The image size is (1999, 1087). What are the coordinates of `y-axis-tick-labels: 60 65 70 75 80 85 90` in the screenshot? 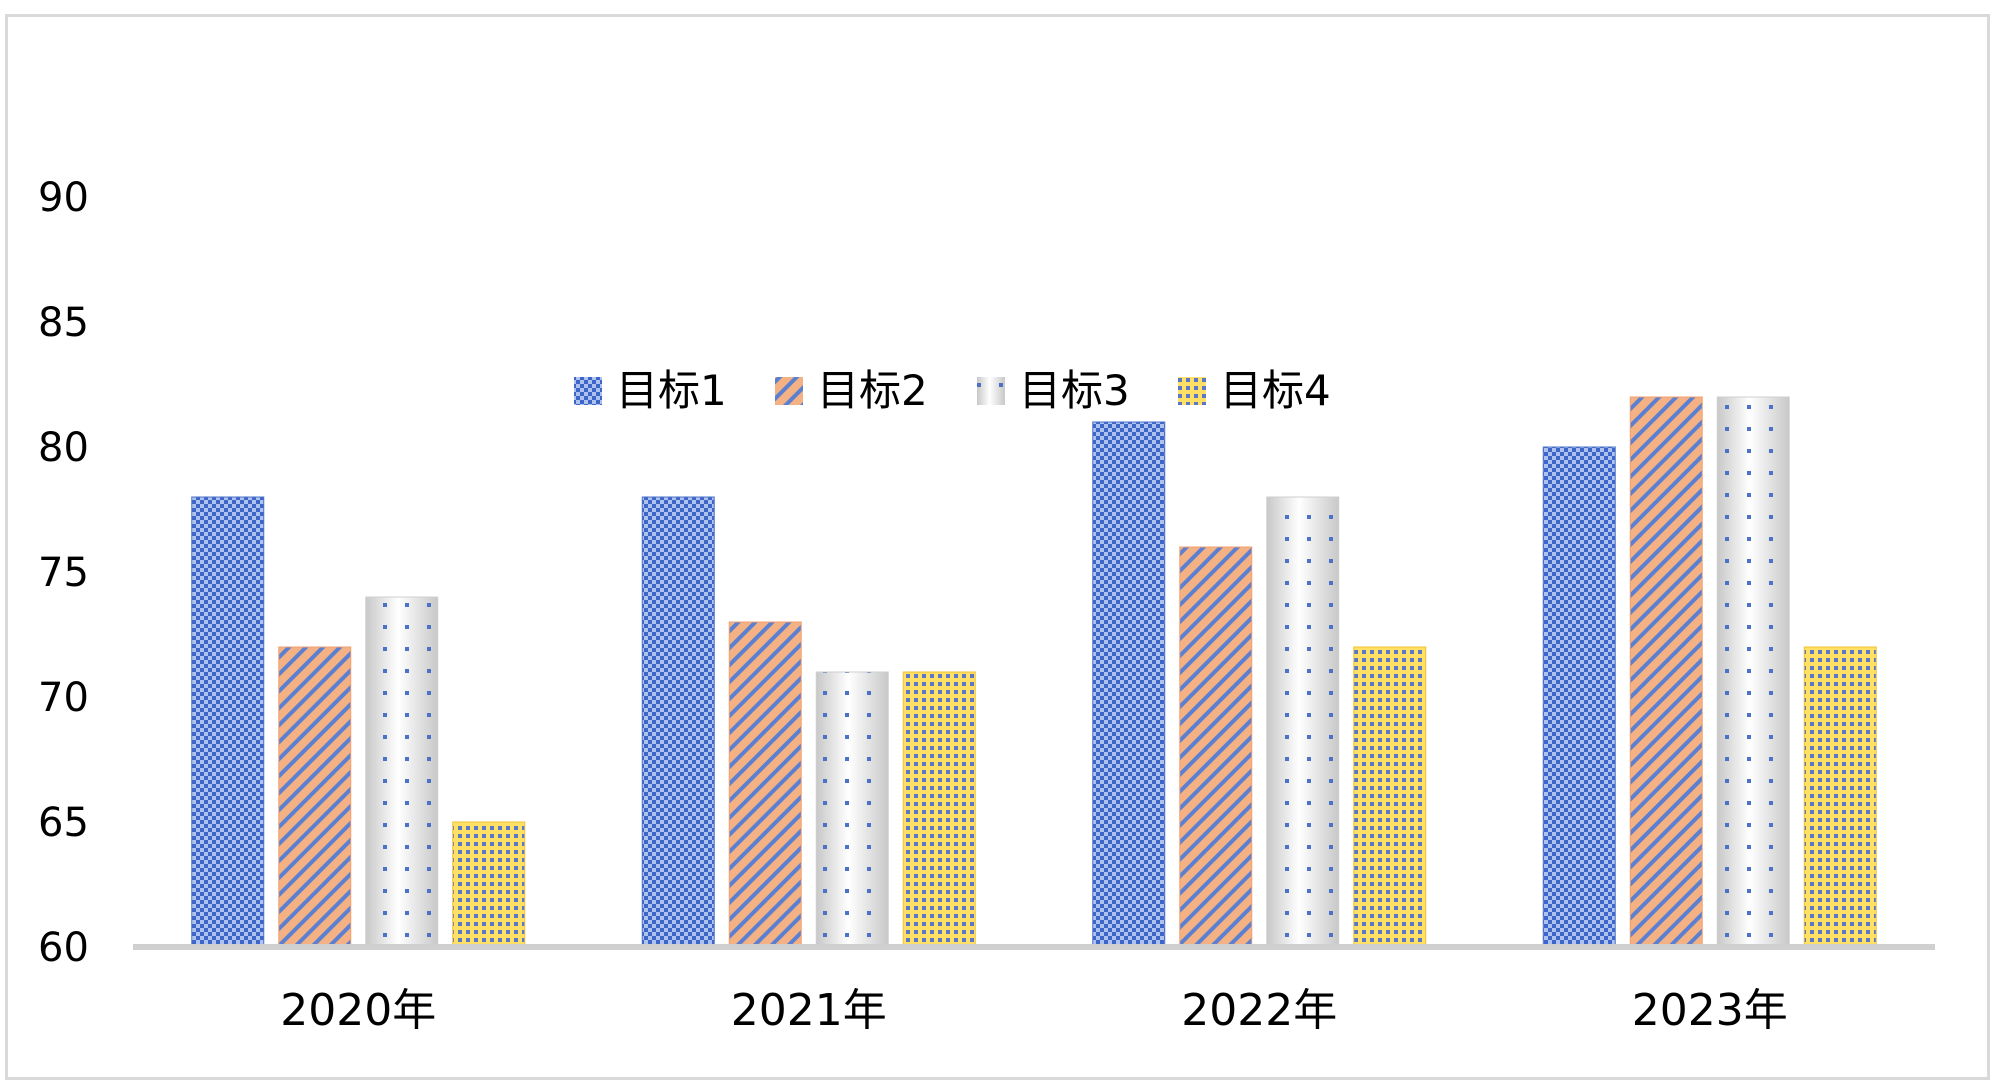 It's located at (63, 573).